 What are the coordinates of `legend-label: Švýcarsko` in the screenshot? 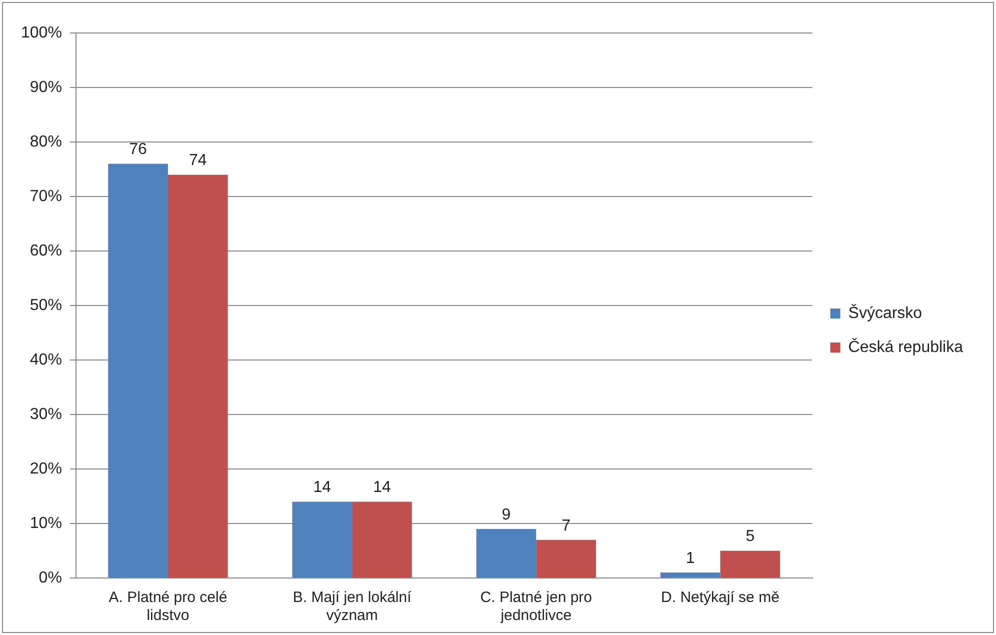 It's located at (885, 313).